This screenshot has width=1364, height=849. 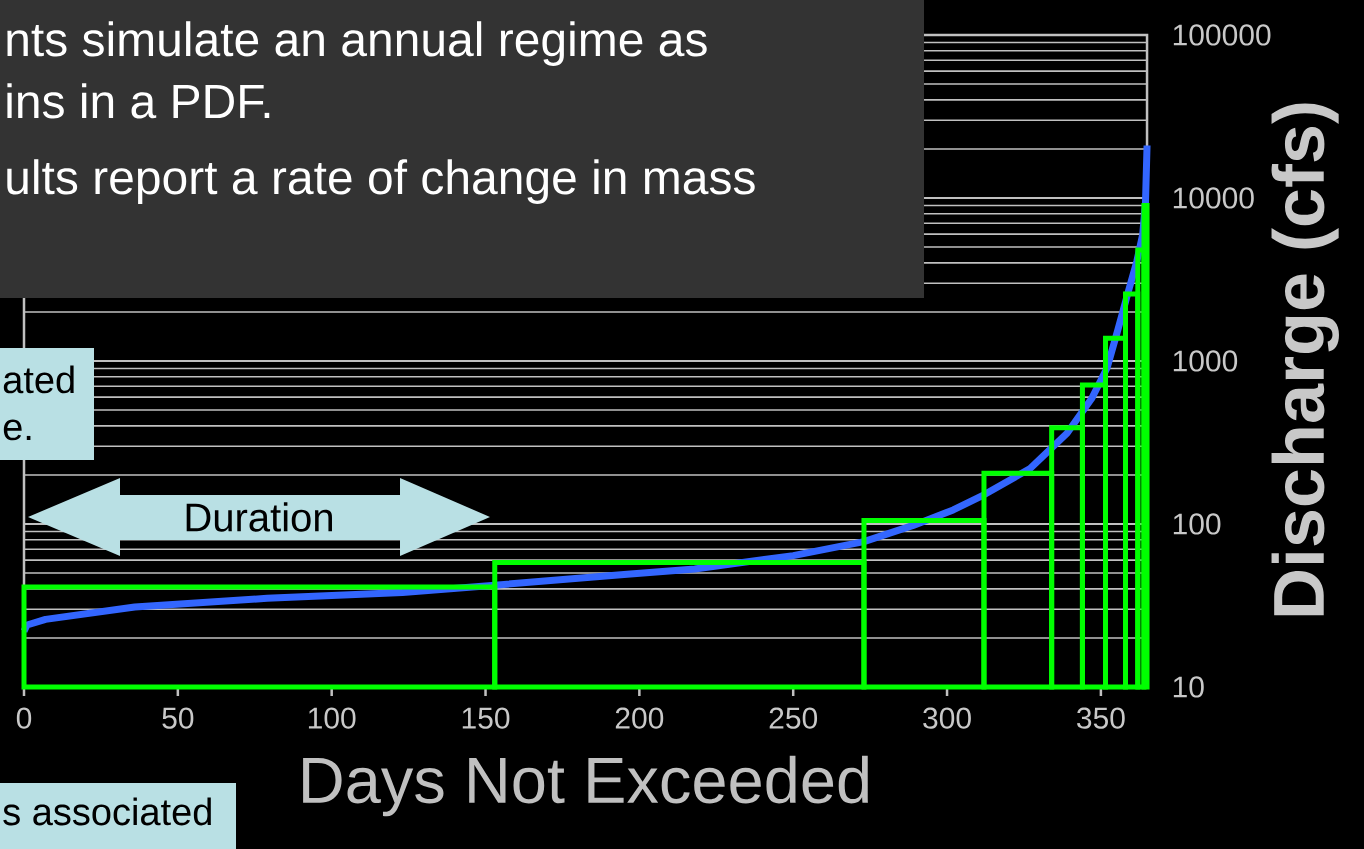 I want to click on annotation: Duration, so click(x=259, y=517).